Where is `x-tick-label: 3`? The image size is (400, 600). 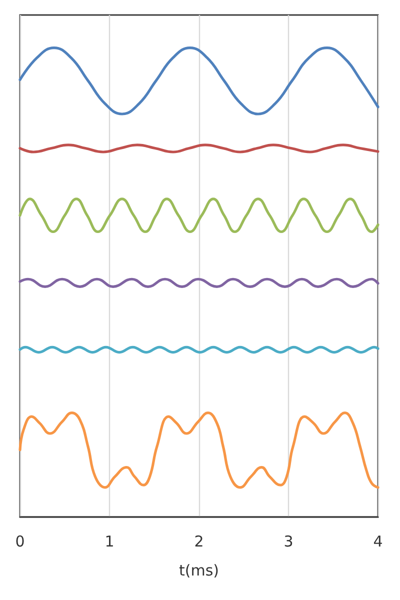 x-tick-label: 3 is located at coordinates (289, 541).